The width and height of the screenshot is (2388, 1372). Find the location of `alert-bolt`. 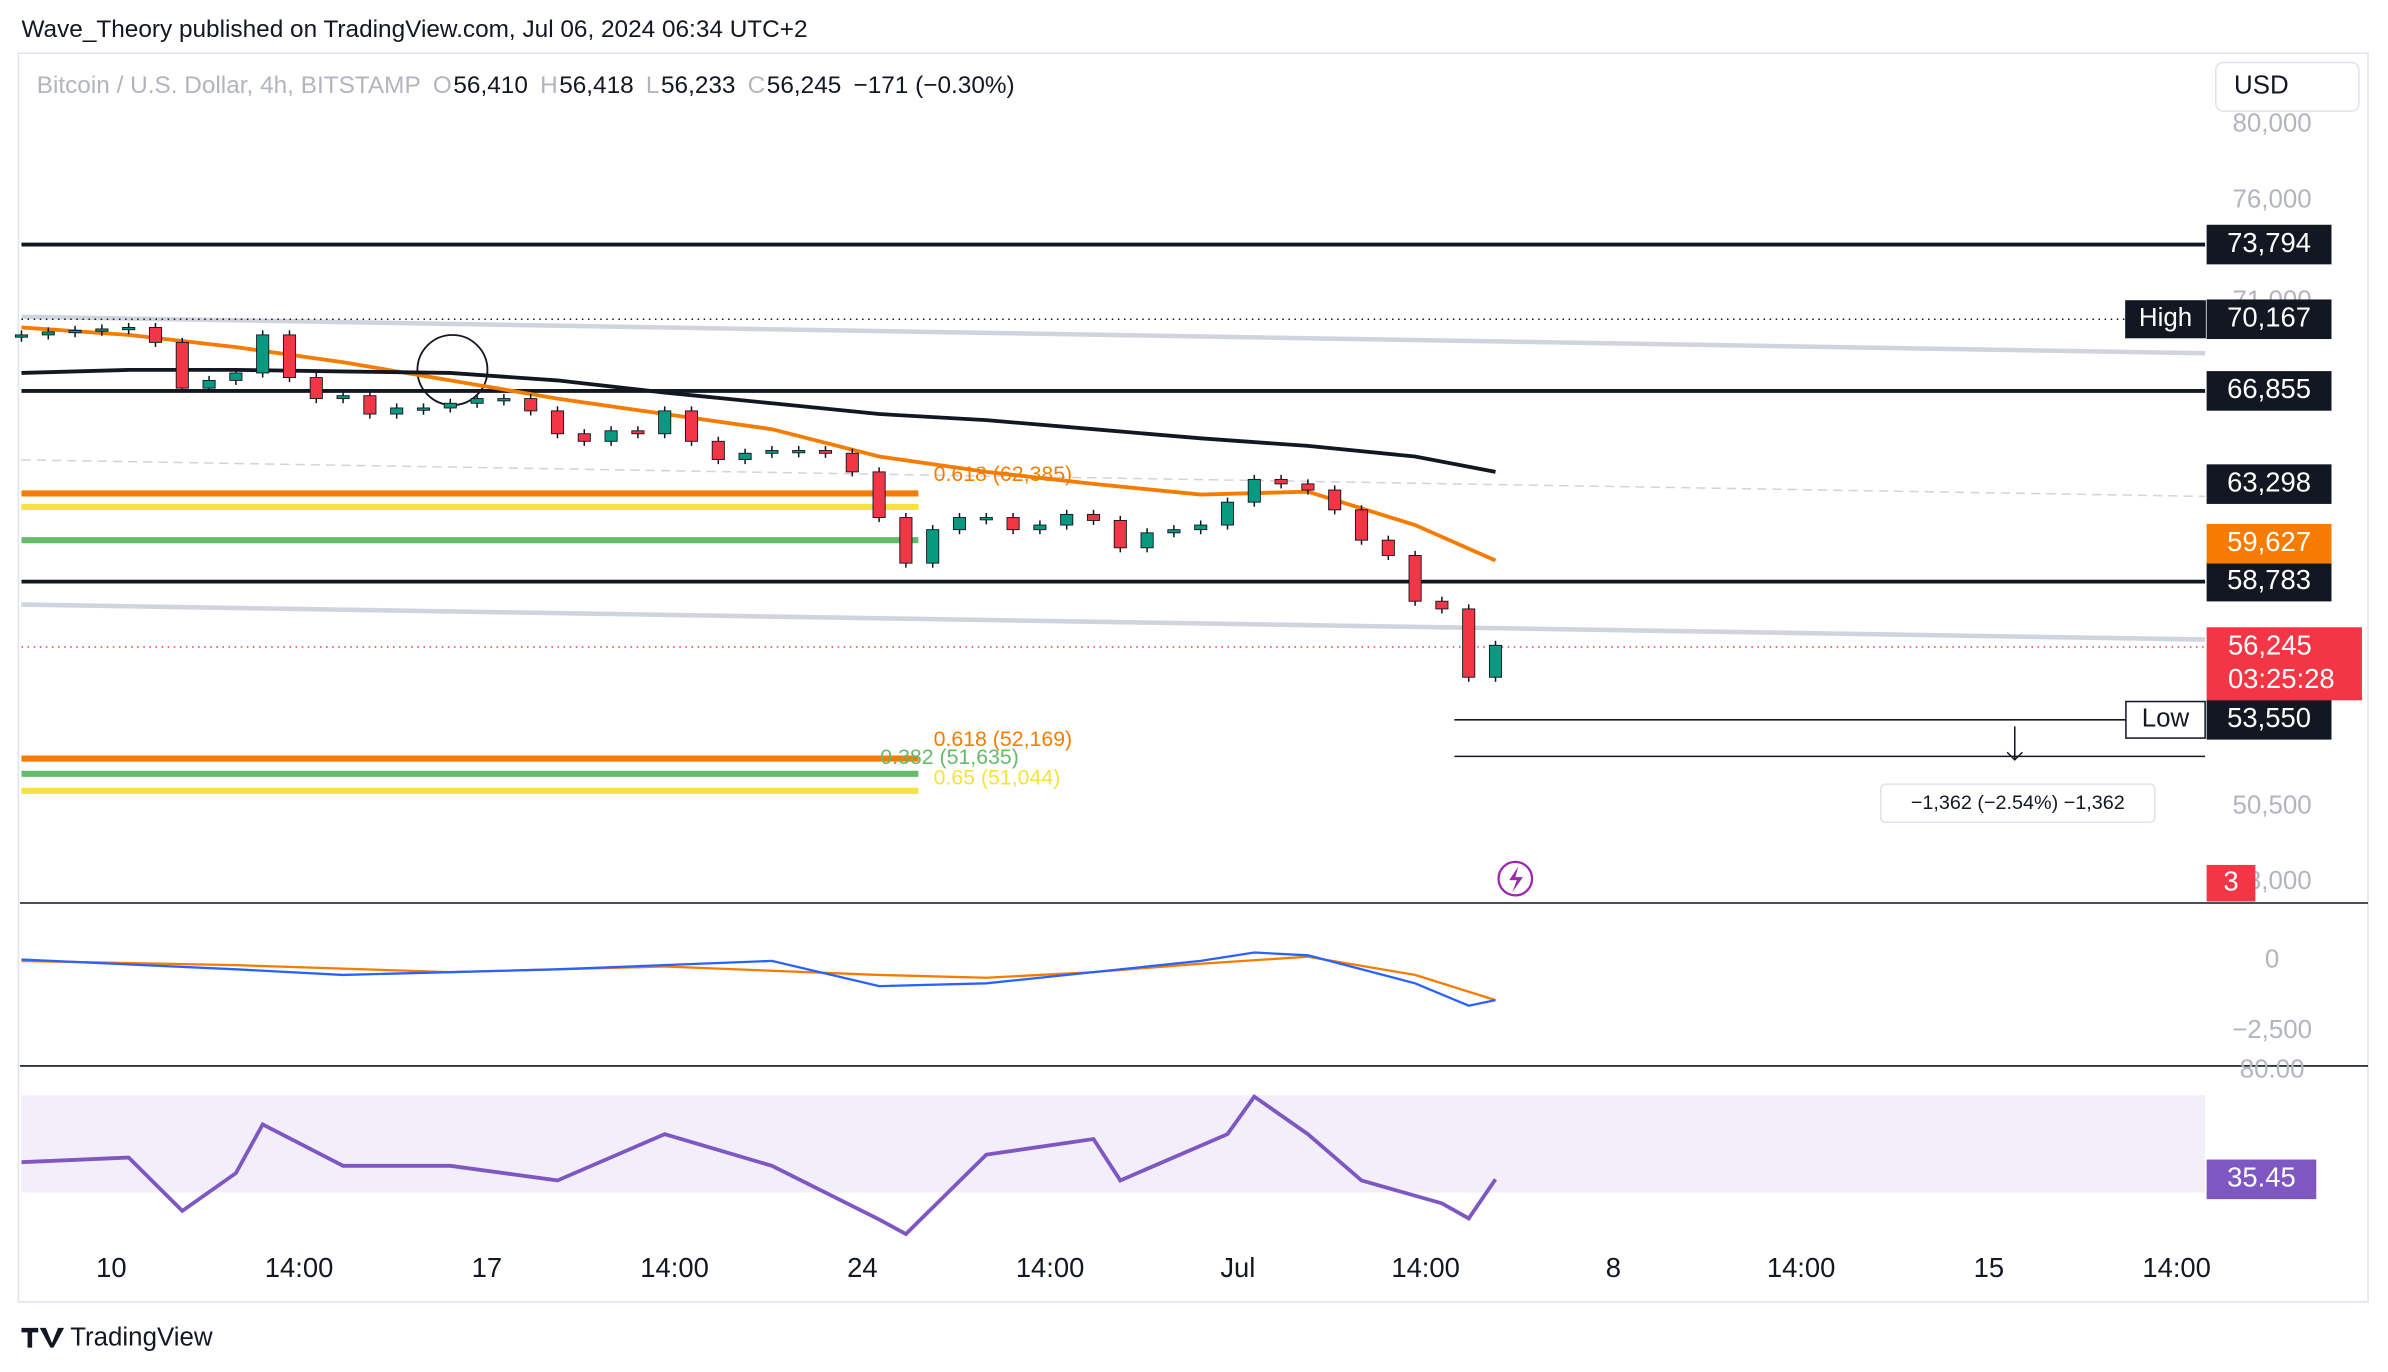

alert-bolt is located at coordinates (1516, 879).